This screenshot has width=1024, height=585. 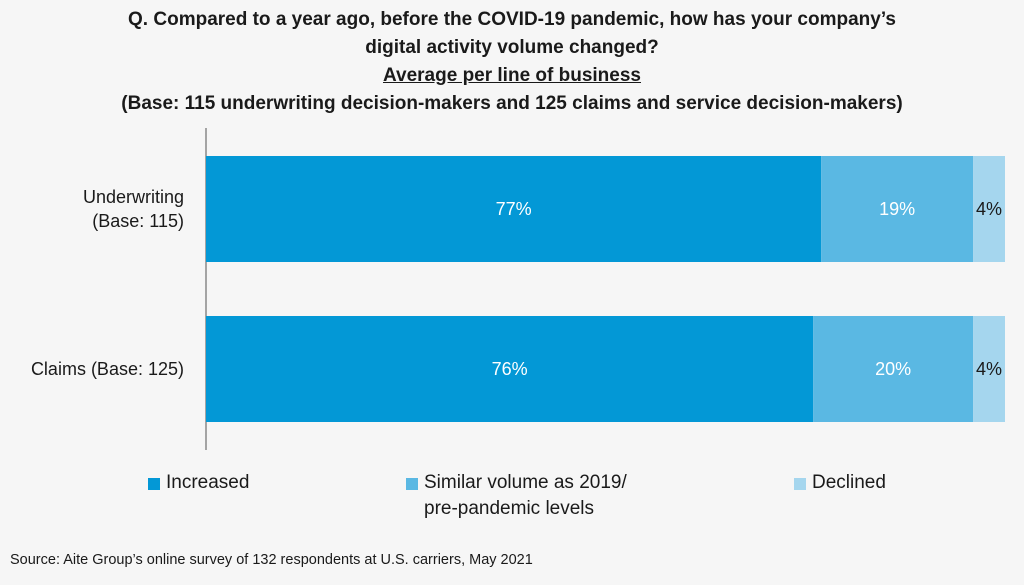 I want to click on category-label-1-line-0: Claims (Base: 125), so click(x=107, y=369).